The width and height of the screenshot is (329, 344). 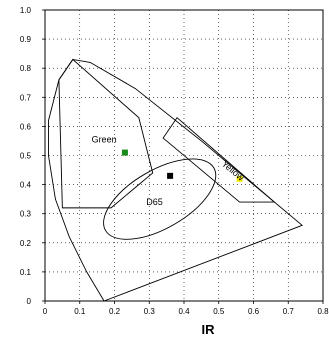 I want to click on ellipse-d65, so click(x=160, y=199).